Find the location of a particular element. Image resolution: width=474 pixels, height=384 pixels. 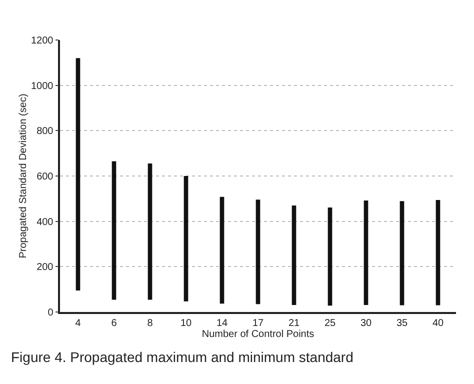

x-tick-label: 30 is located at coordinates (366, 323).